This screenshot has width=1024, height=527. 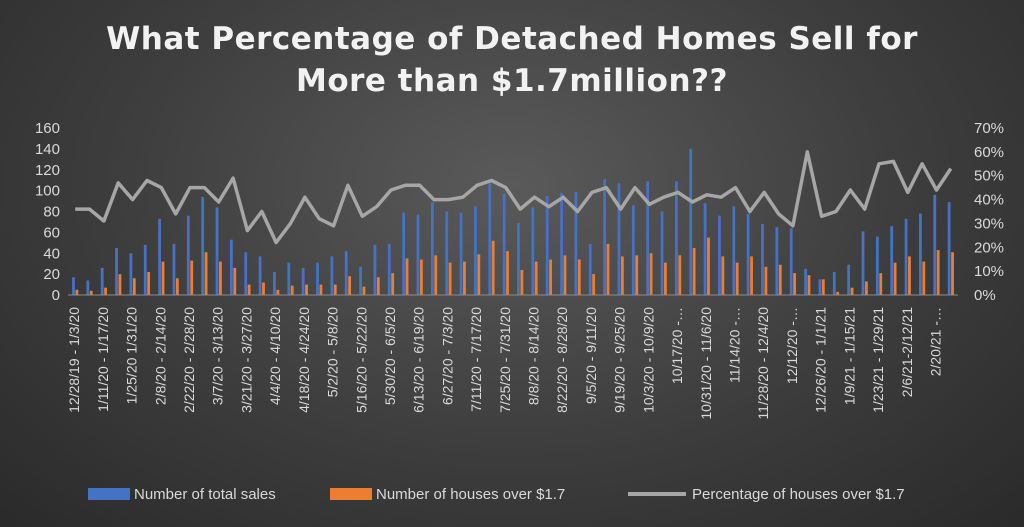 I want to click on y-right-tick-label: 70%, so click(x=989, y=128).